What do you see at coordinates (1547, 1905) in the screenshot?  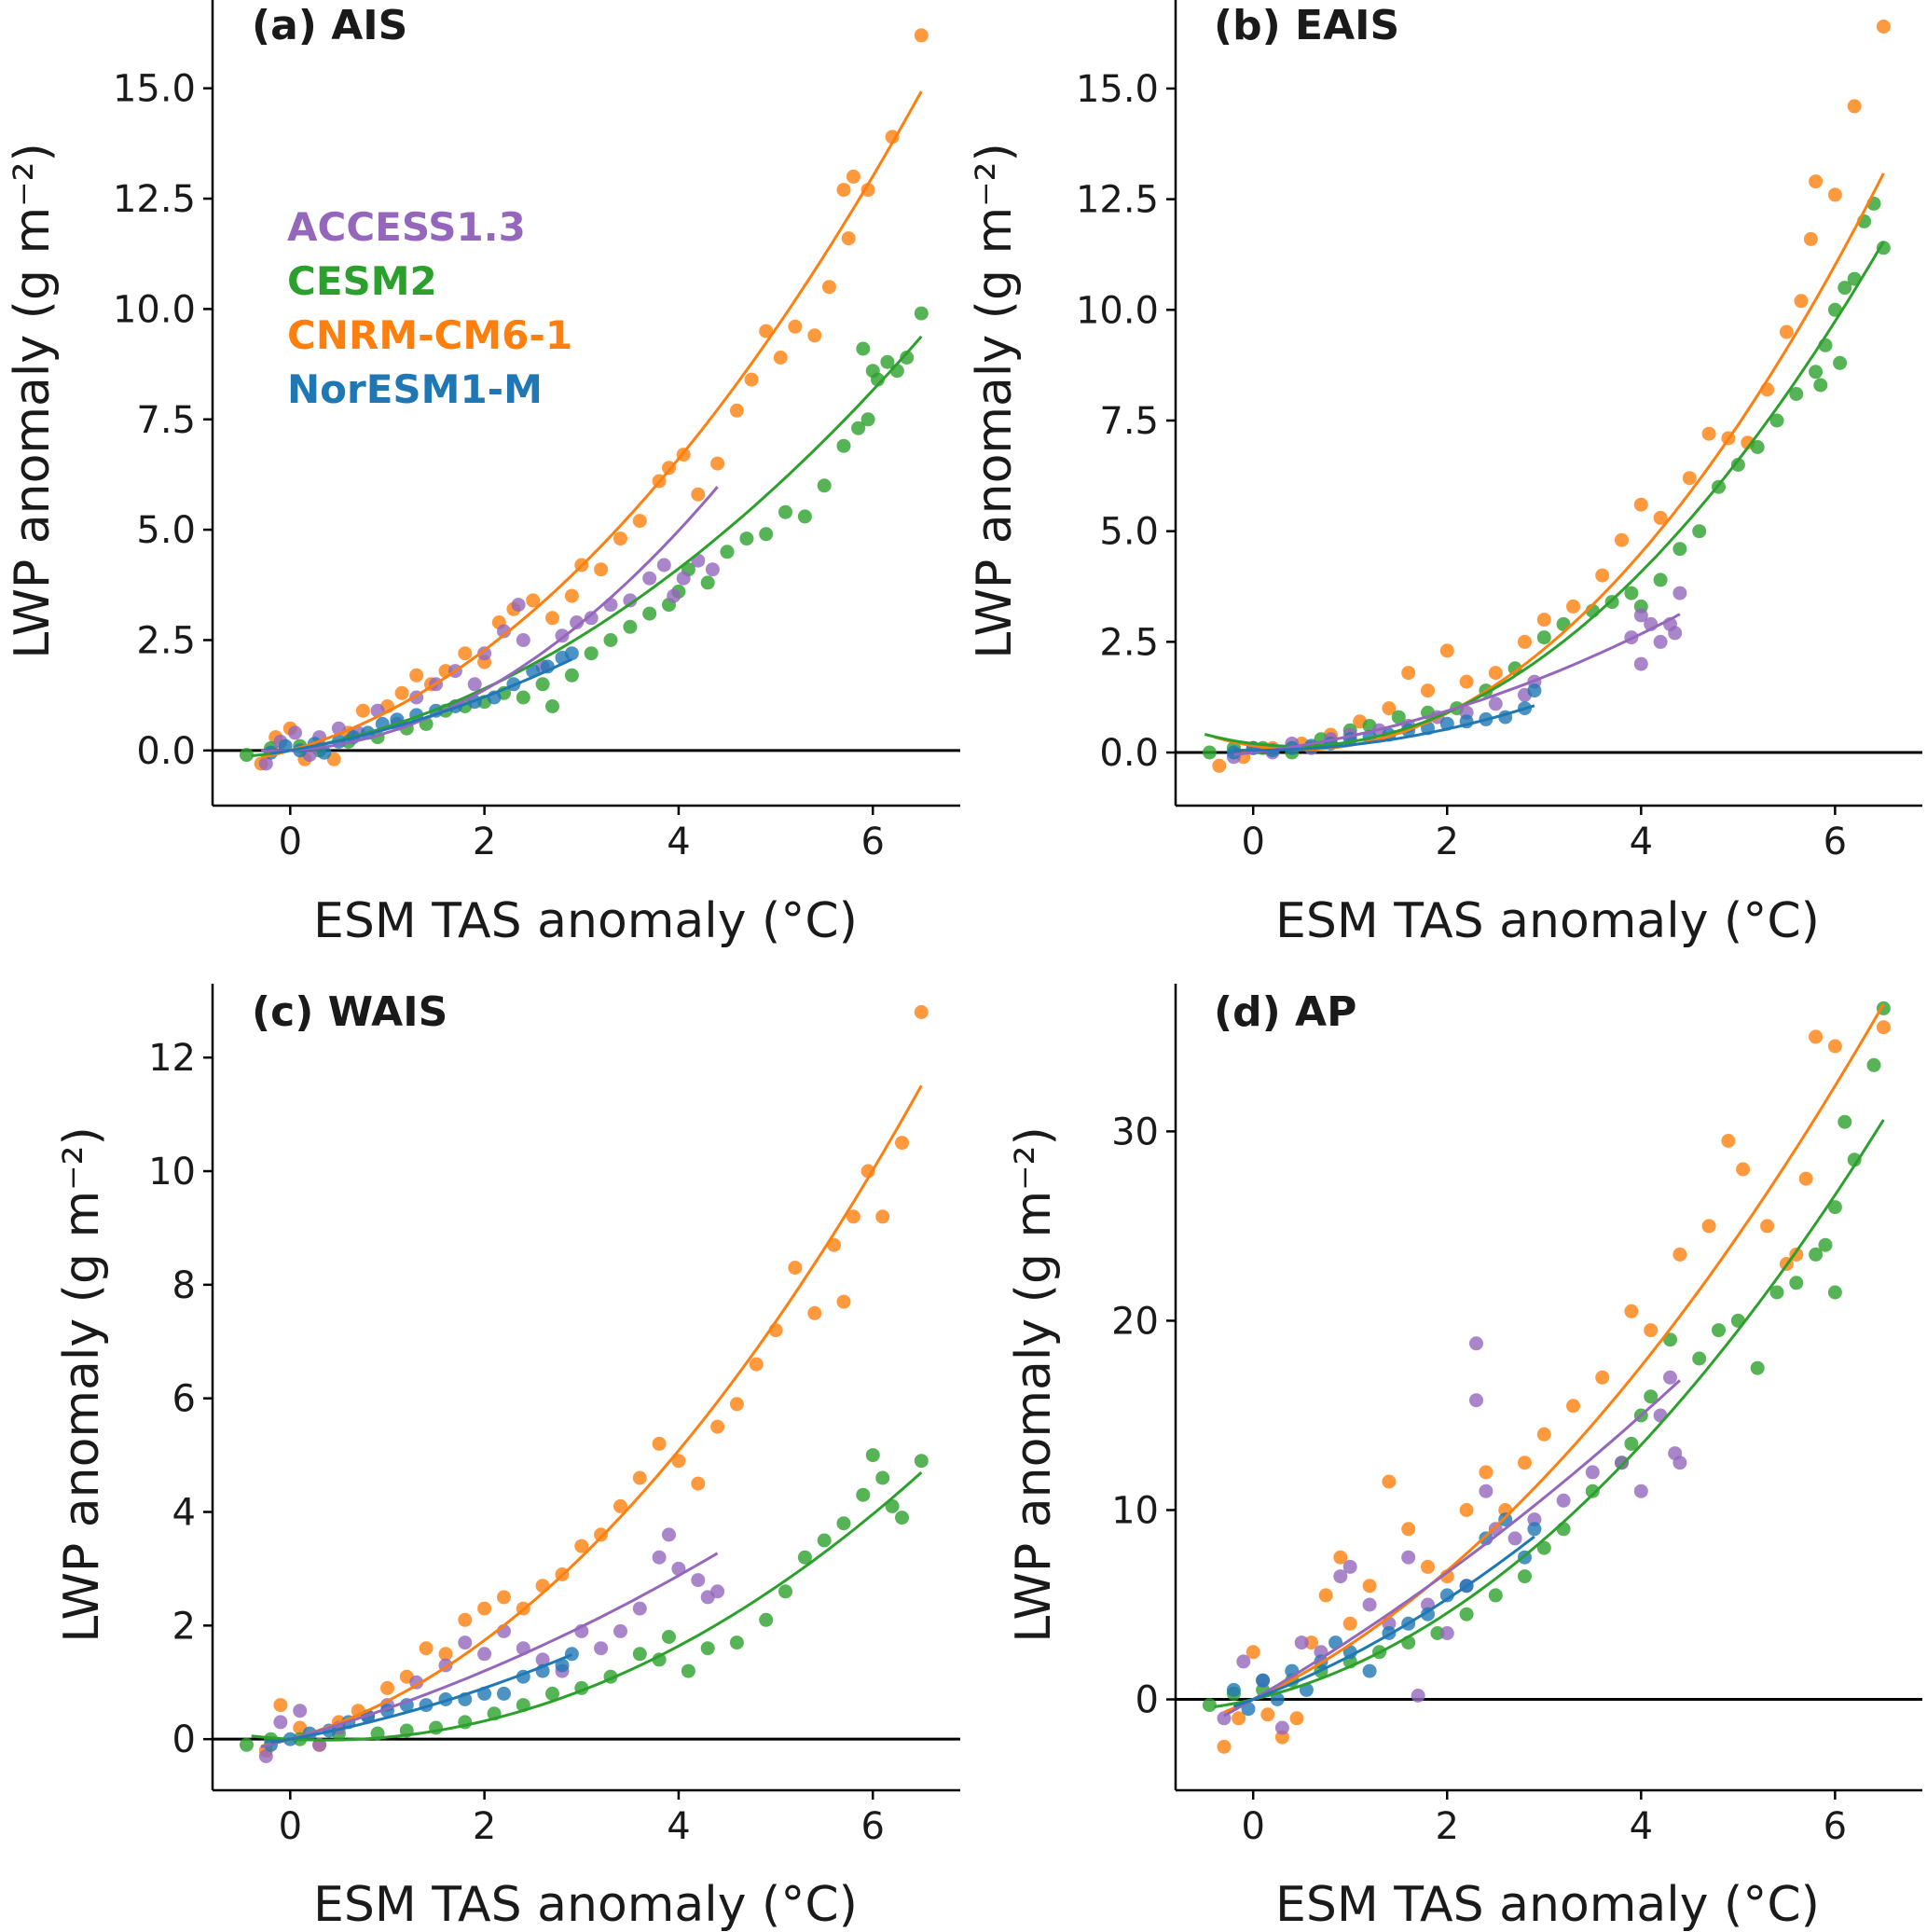 I see `panel-ap-xlabel: ESM TAS anomaly (°C)` at bounding box center [1547, 1905].